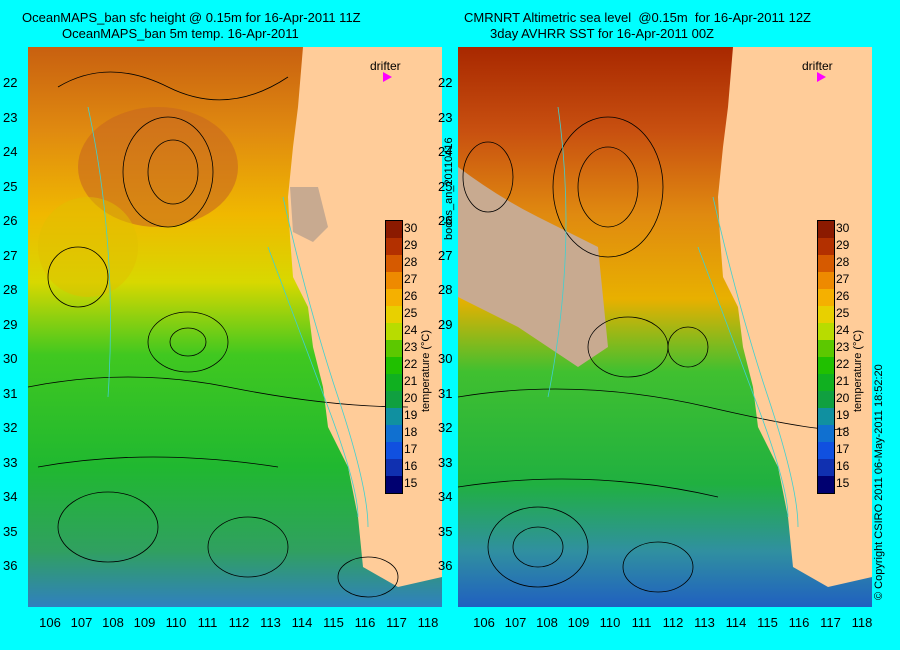  What do you see at coordinates (411, 313) in the screenshot?
I see `colorbar-label: 25` at bounding box center [411, 313].